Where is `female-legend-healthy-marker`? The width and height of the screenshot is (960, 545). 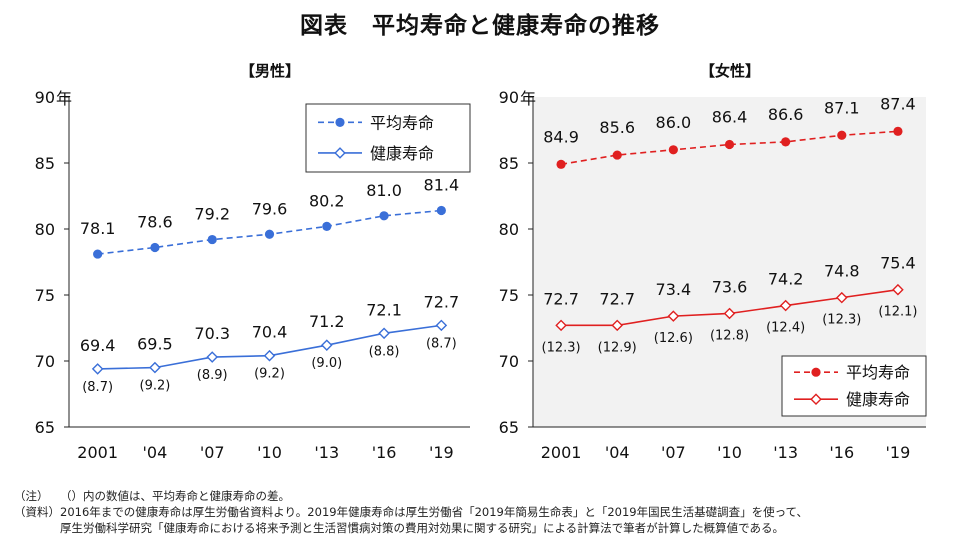
female-legend-healthy-marker is located at coordinates (816, 399).